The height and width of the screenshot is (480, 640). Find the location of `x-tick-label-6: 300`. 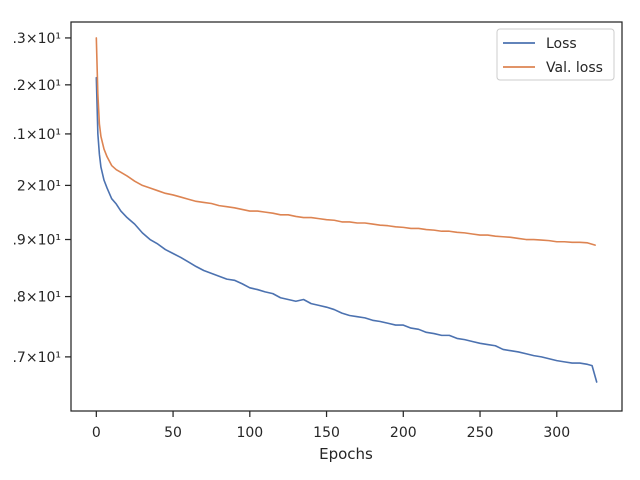

x-tick-label-6: 300 is located at coordinates (556, 433).